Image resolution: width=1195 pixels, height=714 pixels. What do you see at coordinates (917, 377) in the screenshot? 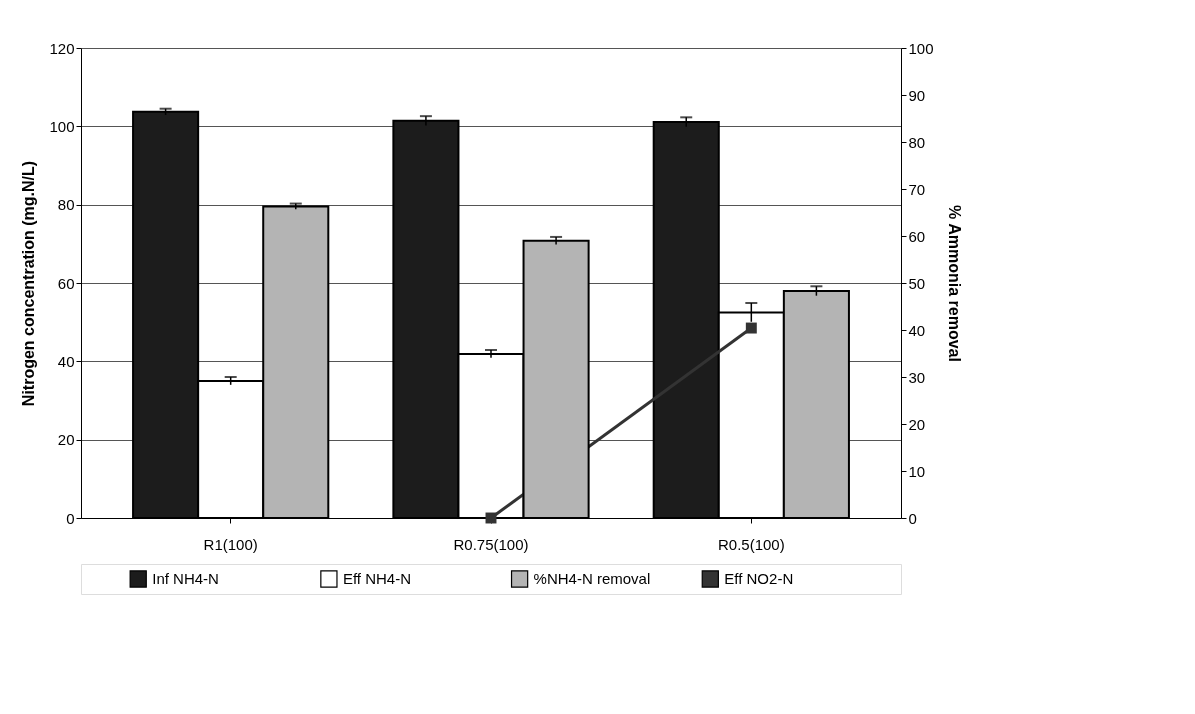
I see `y2-tick-label: 30` at bounding box center [917, 377].